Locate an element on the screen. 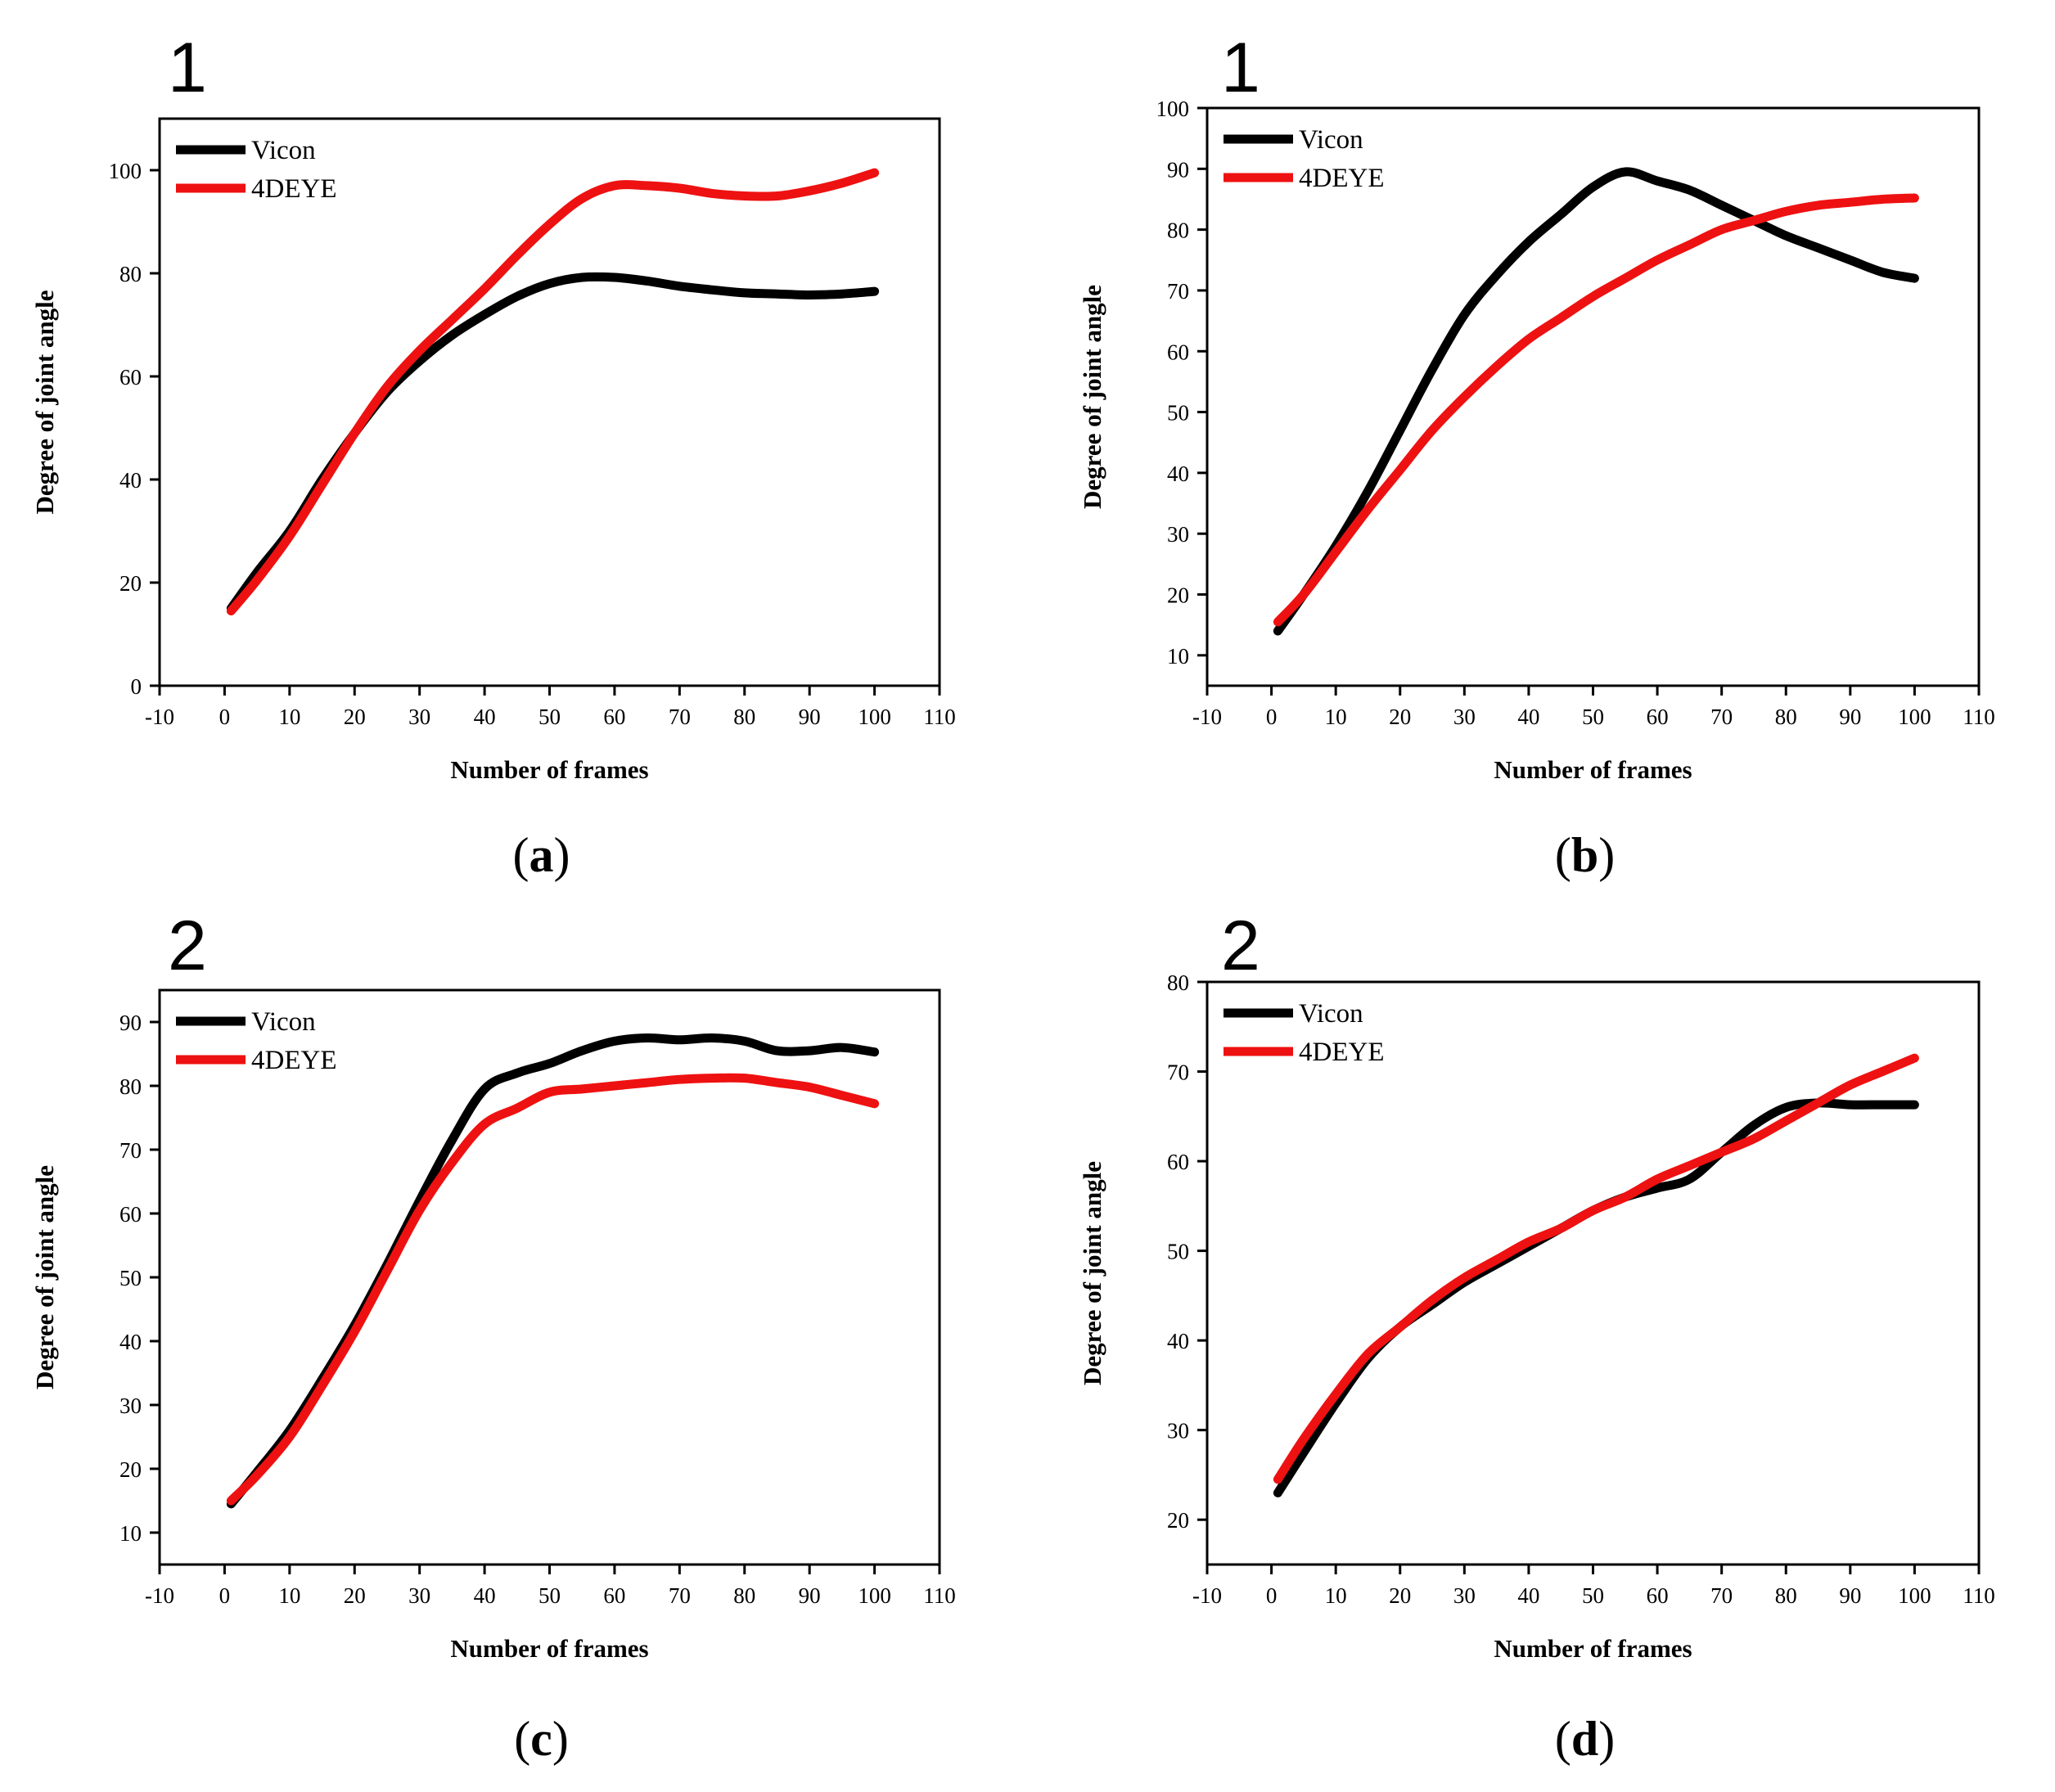 The height and width of the screenshot is (1792, 2055). panel-caption: (d) is located at coordinates (1585, 1739).